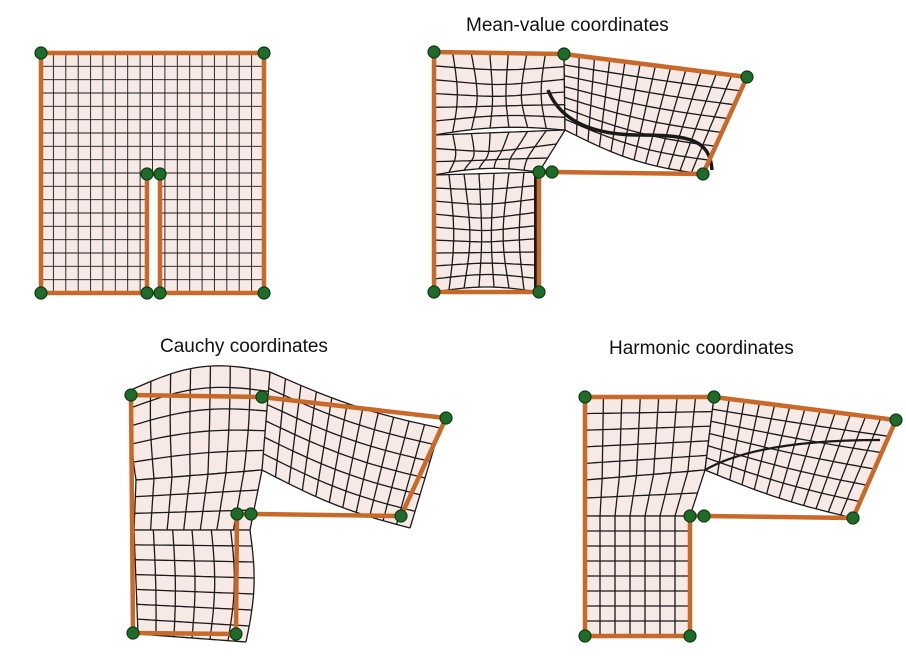 Image resolution: width=906 pixels, height=656 pixels. I want to click on cauchy-lower-leg-fill, so click(194, 586).